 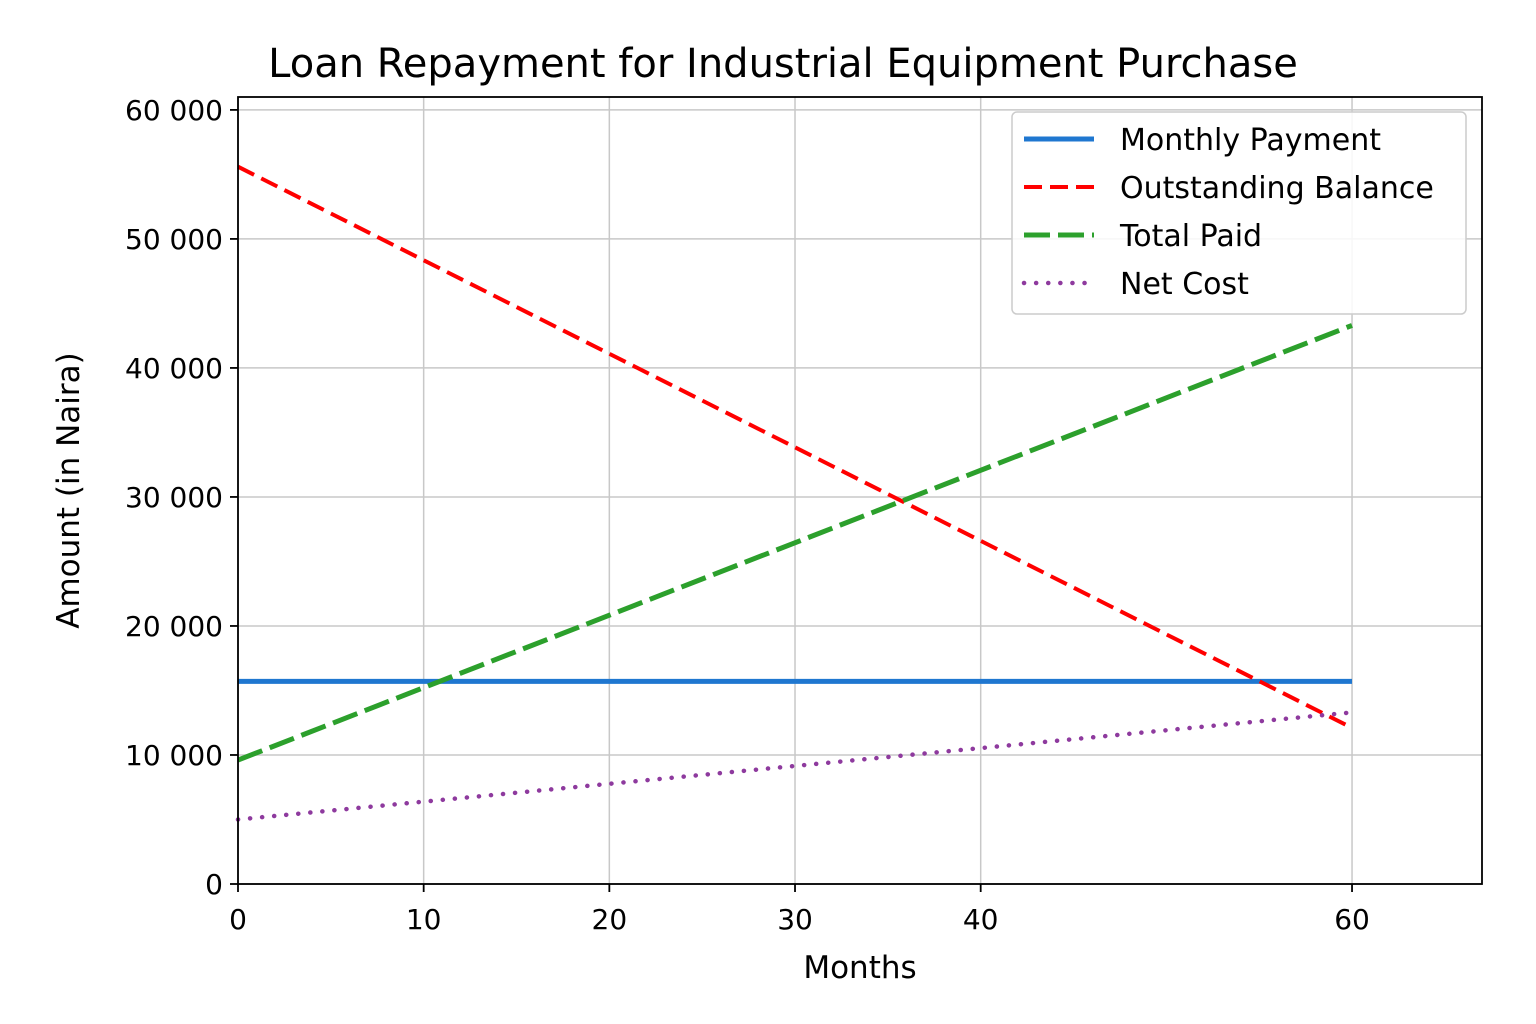 What do you see at coordinates (174, 368) in the screenshot?
I see `y-tick-label: 40 000` at bounding box center [174, 368].